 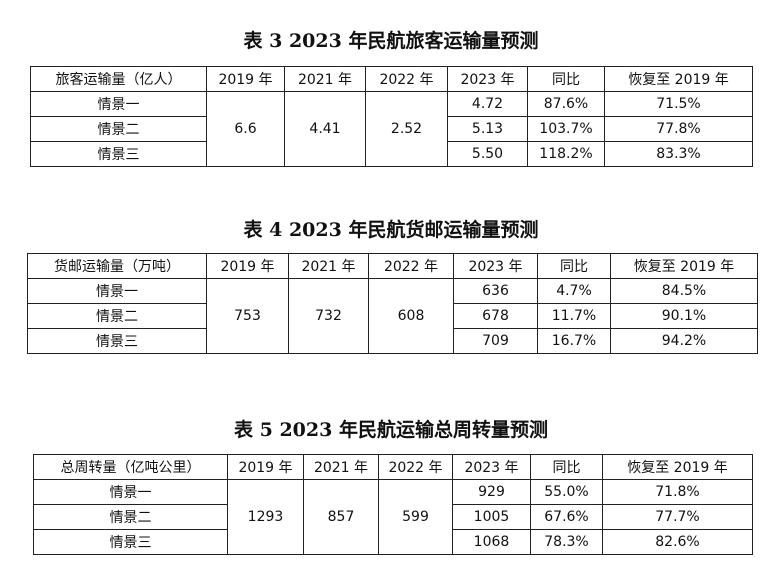 I want to click on value-cell: 118.2%, so click(x=566, y=154).